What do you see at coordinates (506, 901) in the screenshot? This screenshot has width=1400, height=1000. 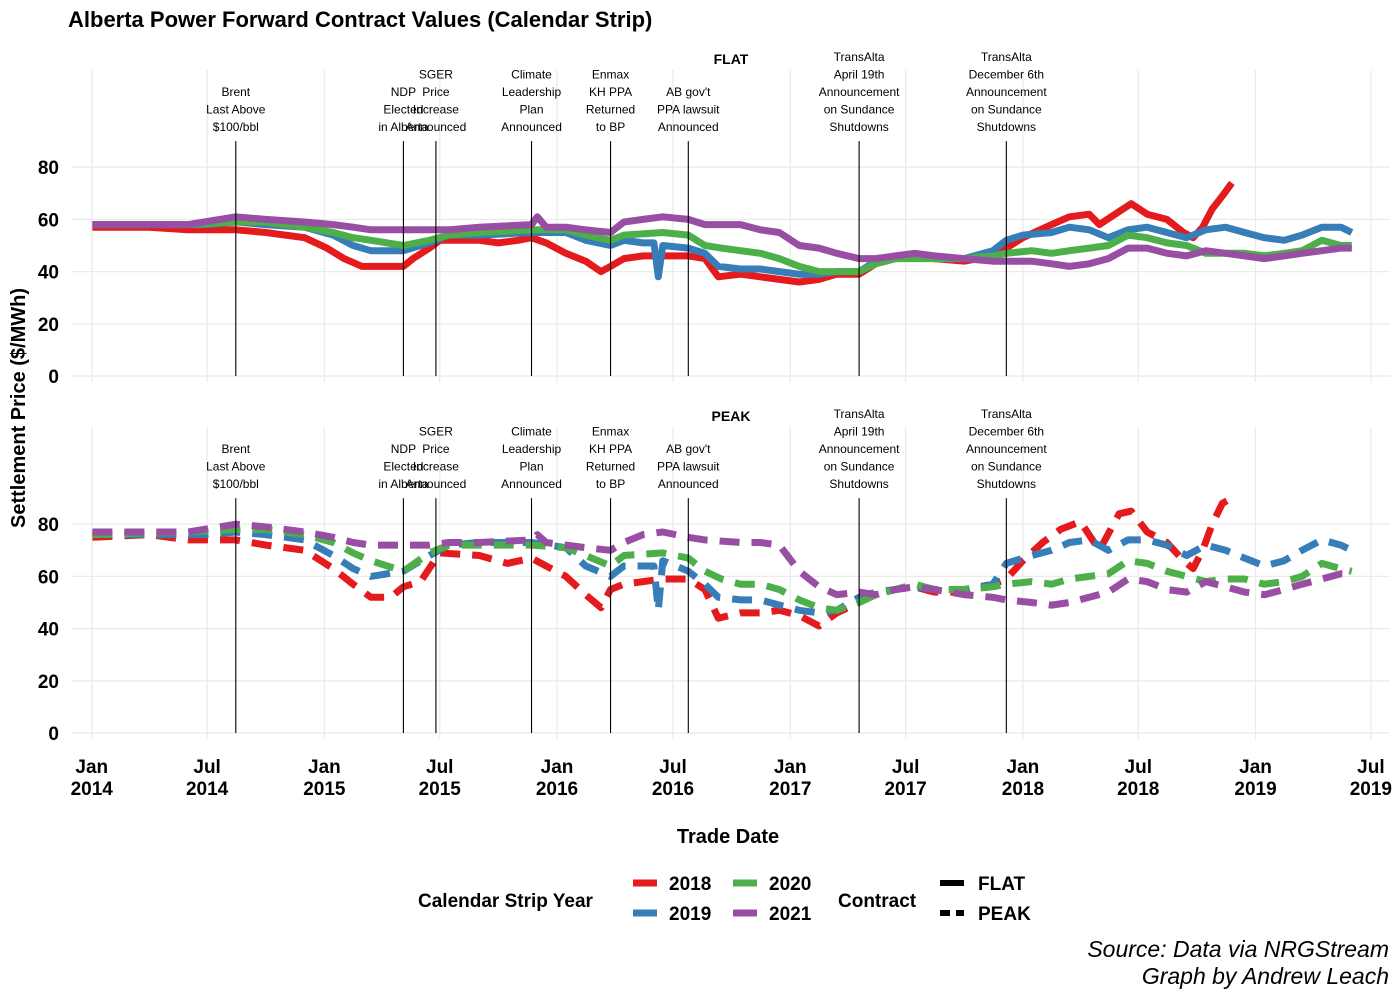 I see `legend-color-title: Calendar Strip Year` at bounding box center [506, 901].